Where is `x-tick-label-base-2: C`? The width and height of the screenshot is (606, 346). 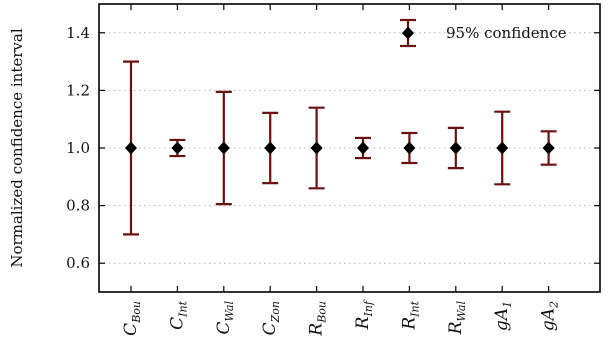 x-tick-label-base-2: C is located at coordinates (224, 327).